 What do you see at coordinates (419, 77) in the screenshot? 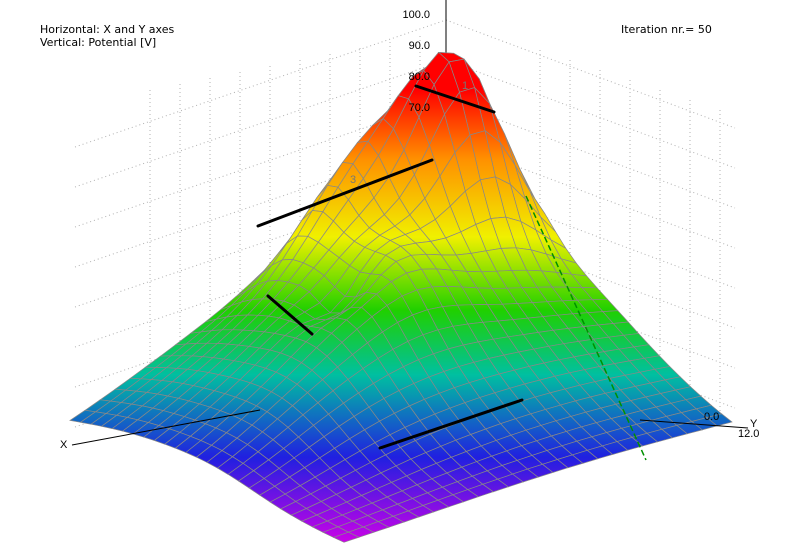
I see `z-tick-label: 80.0` at bounding box center [419, 77].